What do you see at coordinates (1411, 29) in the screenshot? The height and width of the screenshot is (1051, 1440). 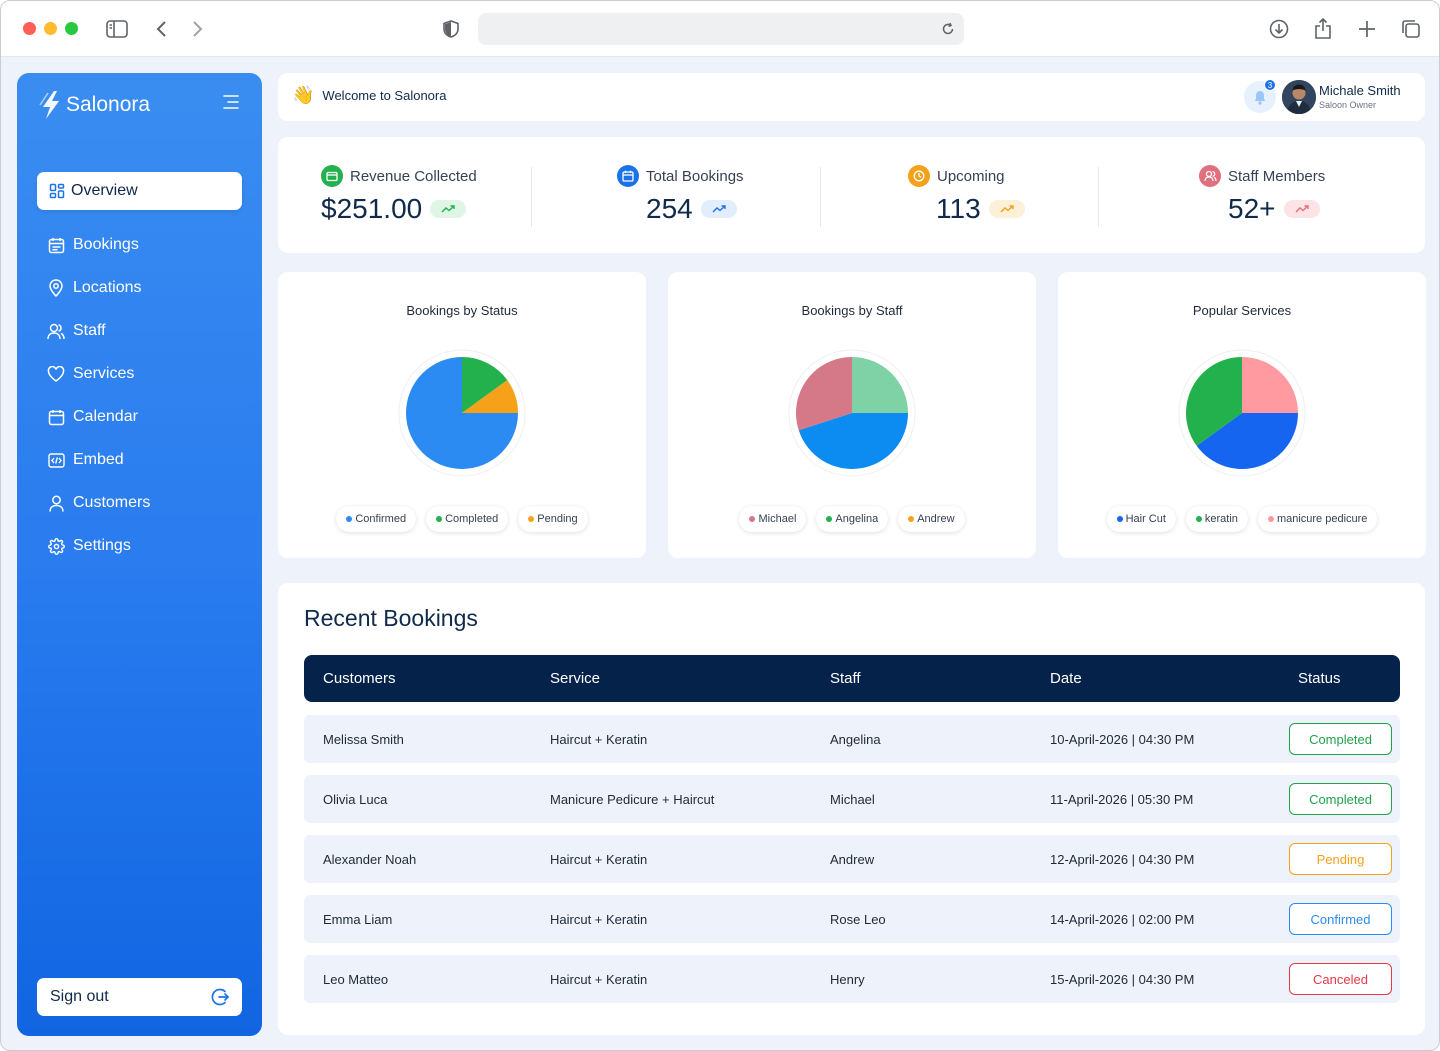 I see `tab-overview-icon` at bounding box center [1411, 29].